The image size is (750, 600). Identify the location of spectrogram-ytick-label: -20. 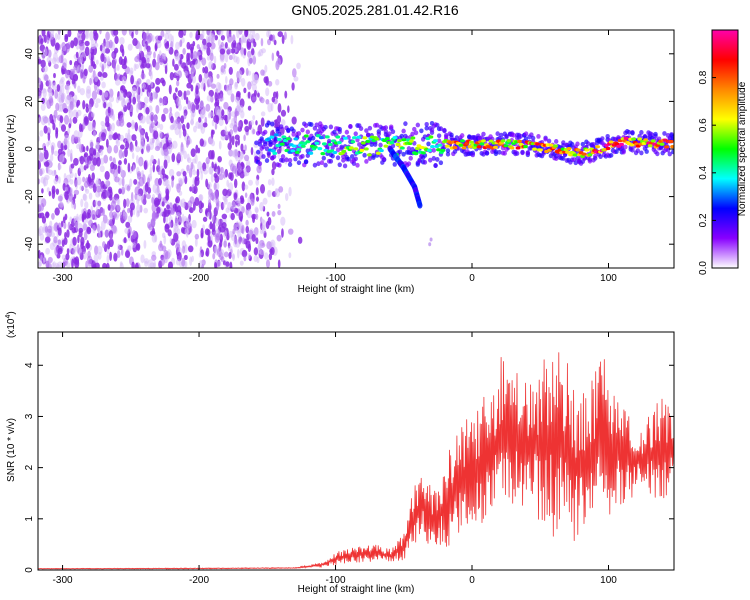
(29, 196).